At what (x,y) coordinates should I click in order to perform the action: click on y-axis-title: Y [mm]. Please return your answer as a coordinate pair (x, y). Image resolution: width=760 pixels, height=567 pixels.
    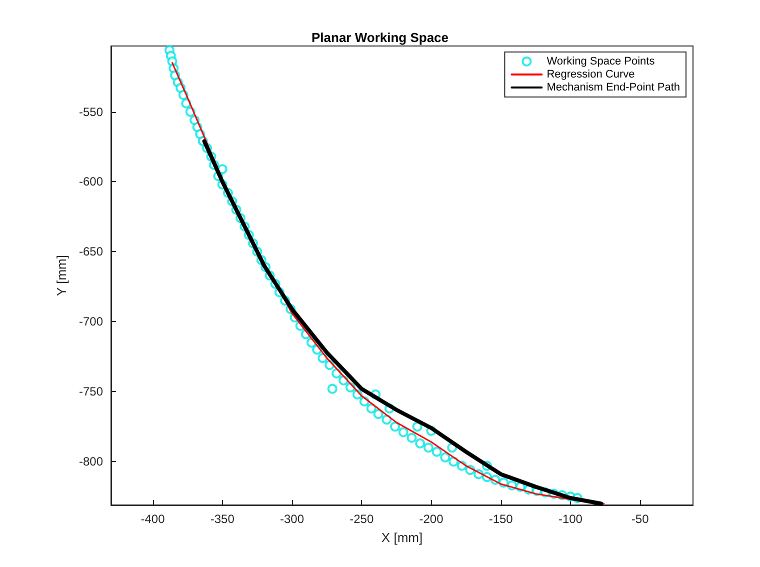
    Looking at the image, I should click on (62, 275).